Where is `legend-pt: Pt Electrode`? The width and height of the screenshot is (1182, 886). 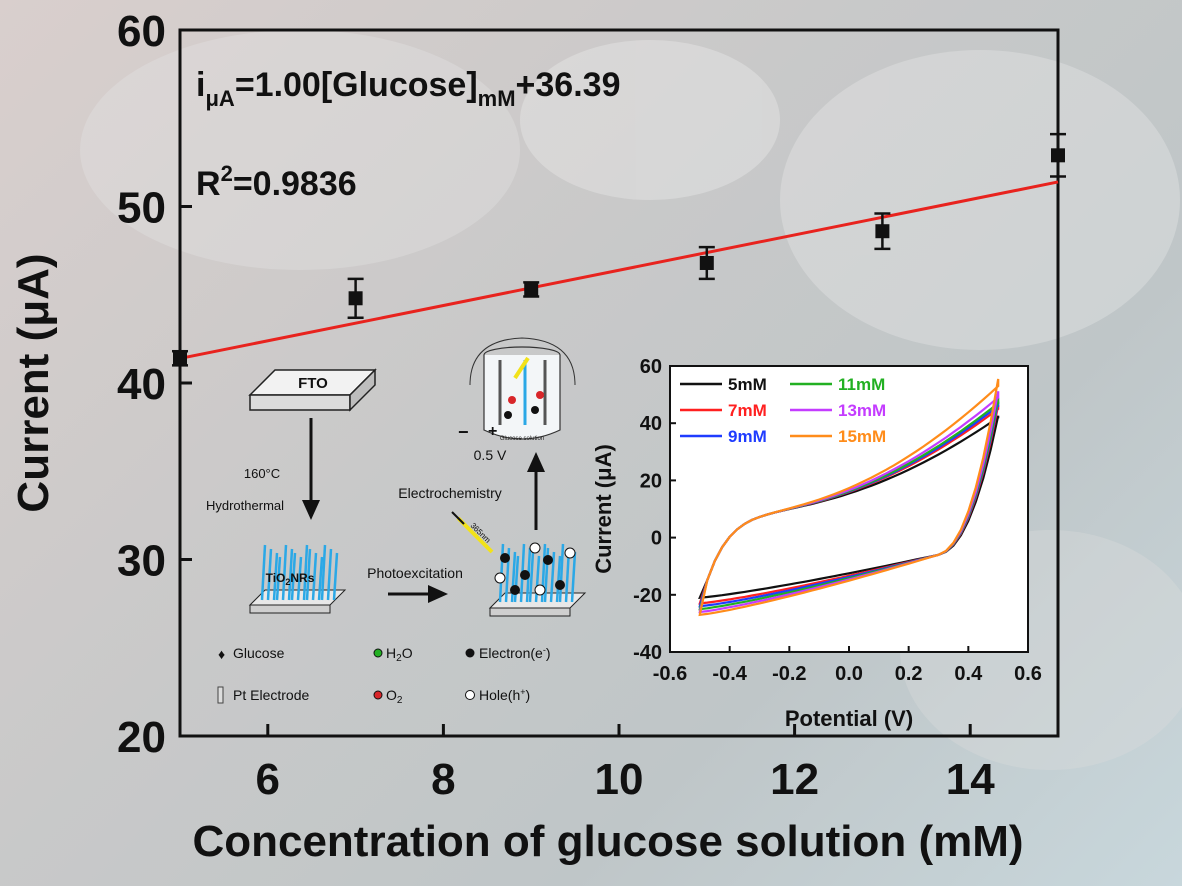
legend-pt: Pt Electrode is located at coordinates (271, 695).